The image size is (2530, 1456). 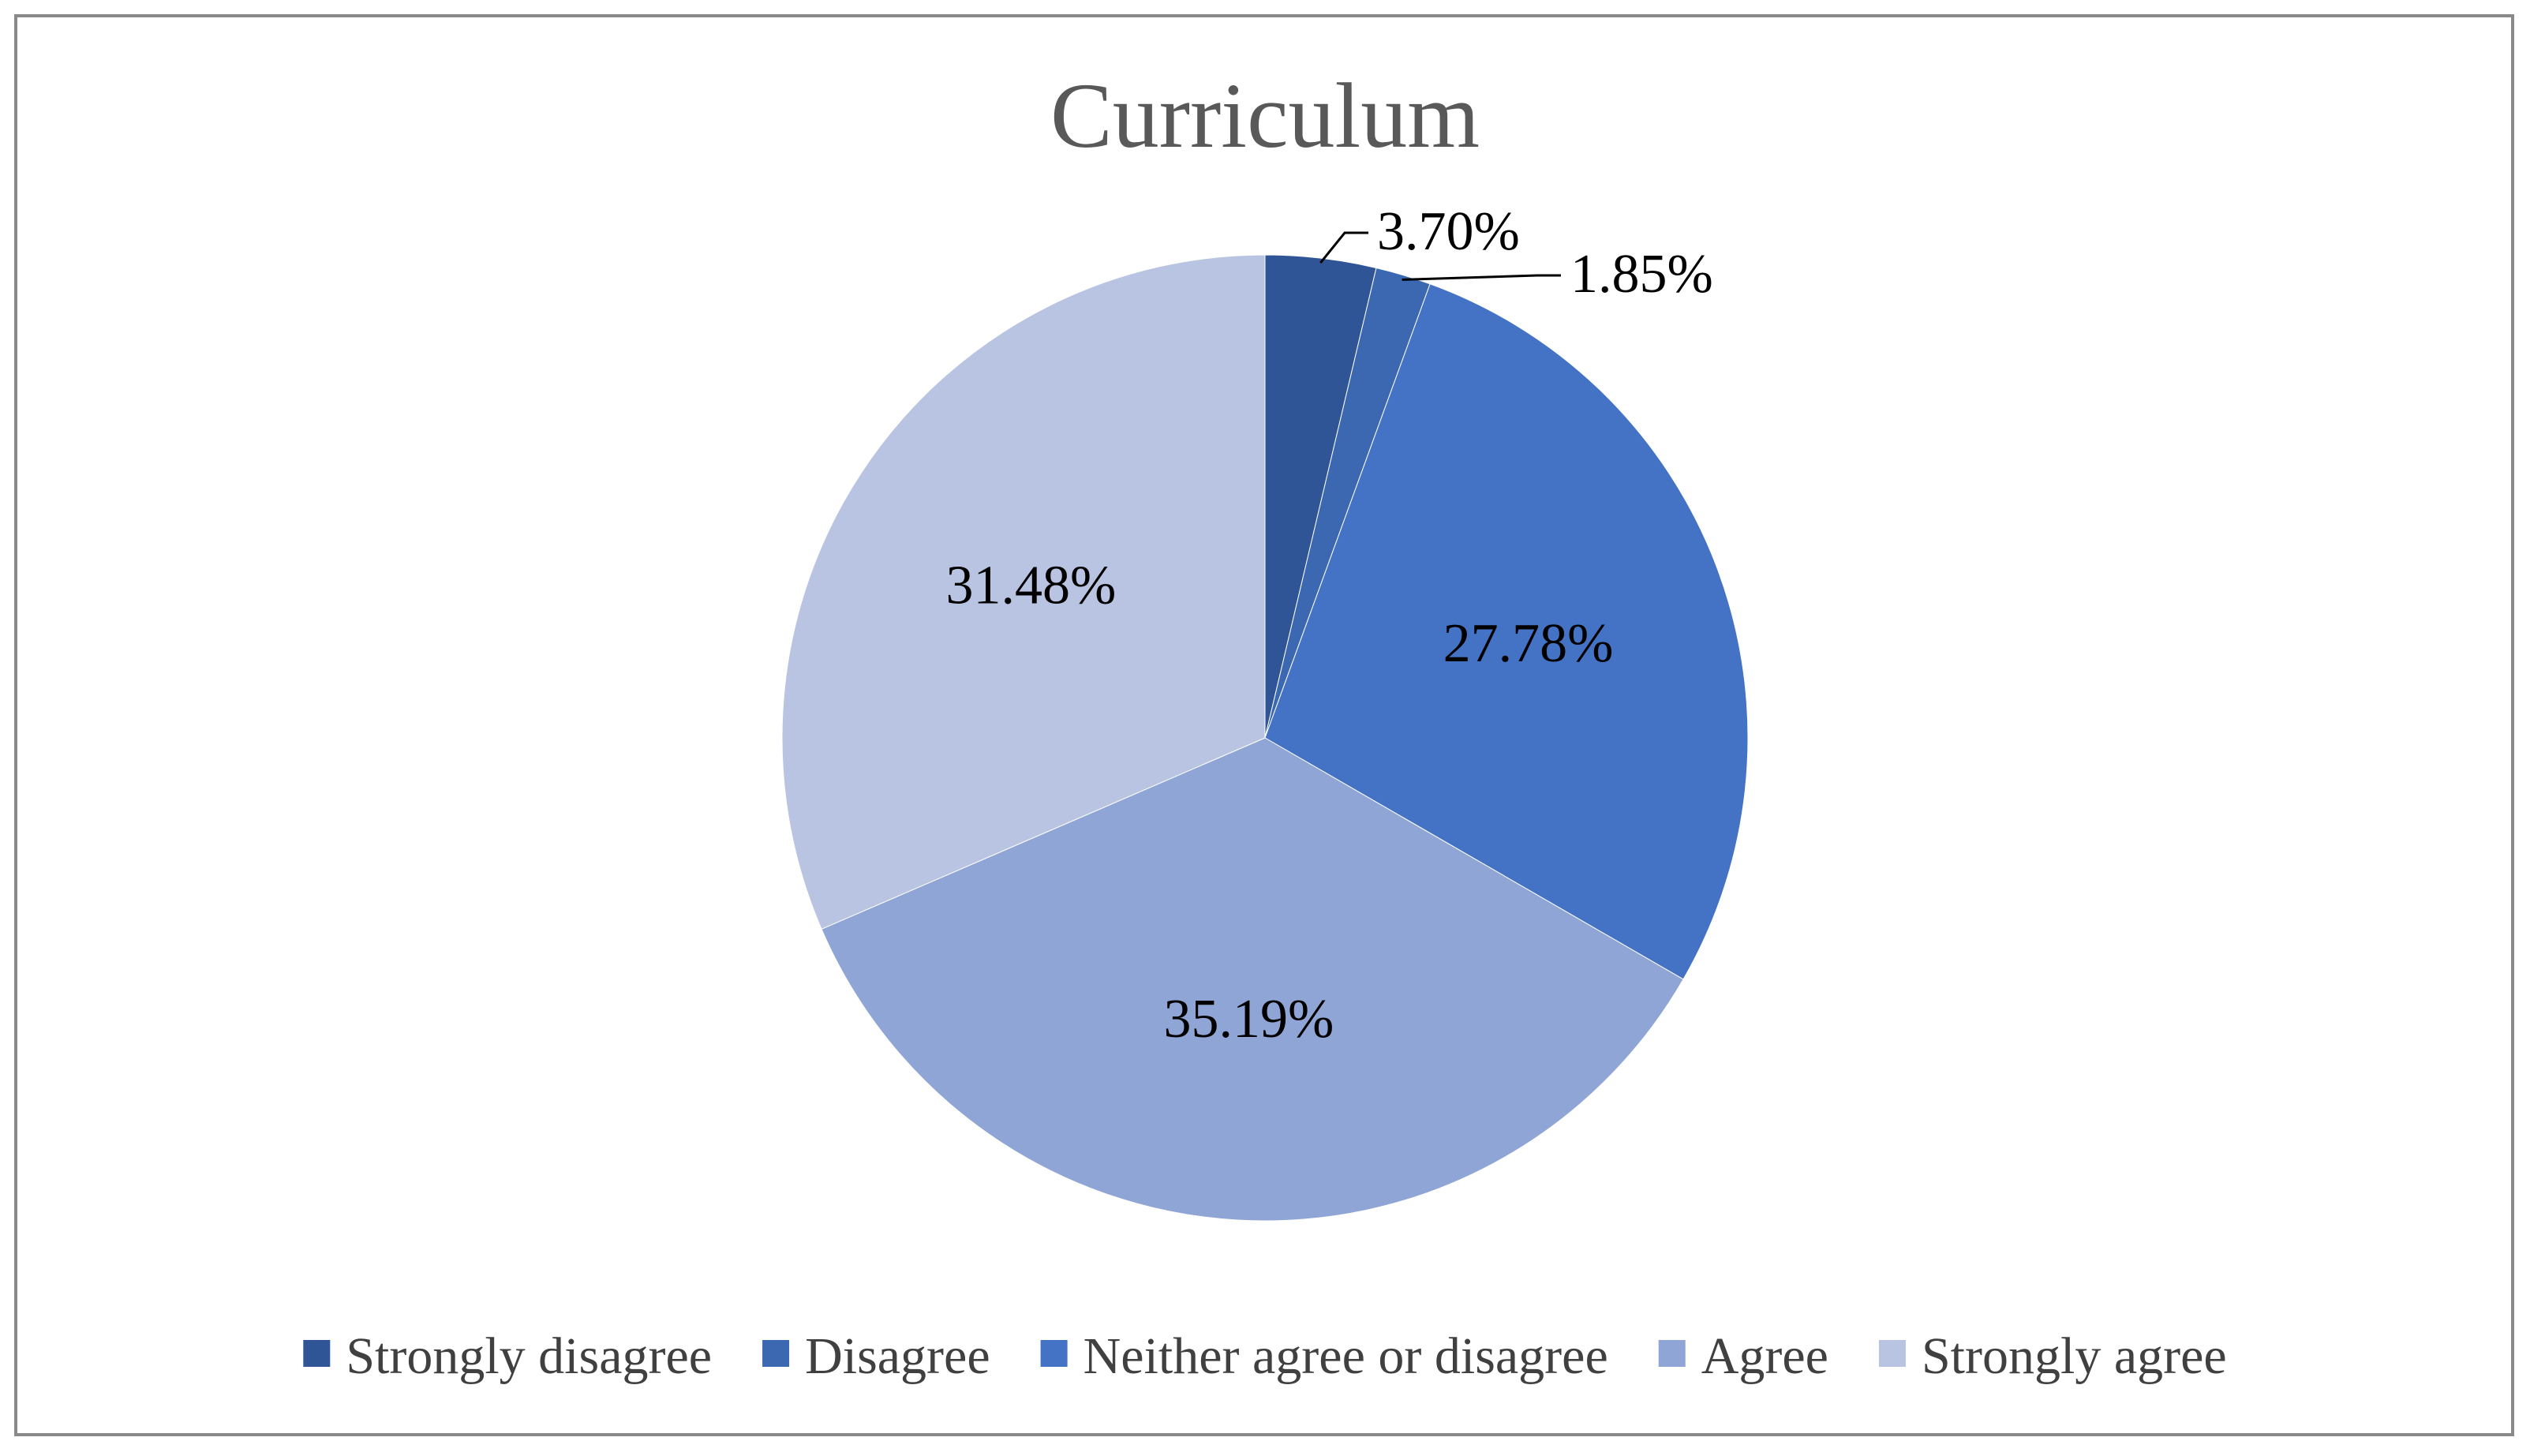 What do you see at coordinates (1265, 115) in the screenshot?
I see `chart-title: Curriculum` at bounding box center [1265, 115].